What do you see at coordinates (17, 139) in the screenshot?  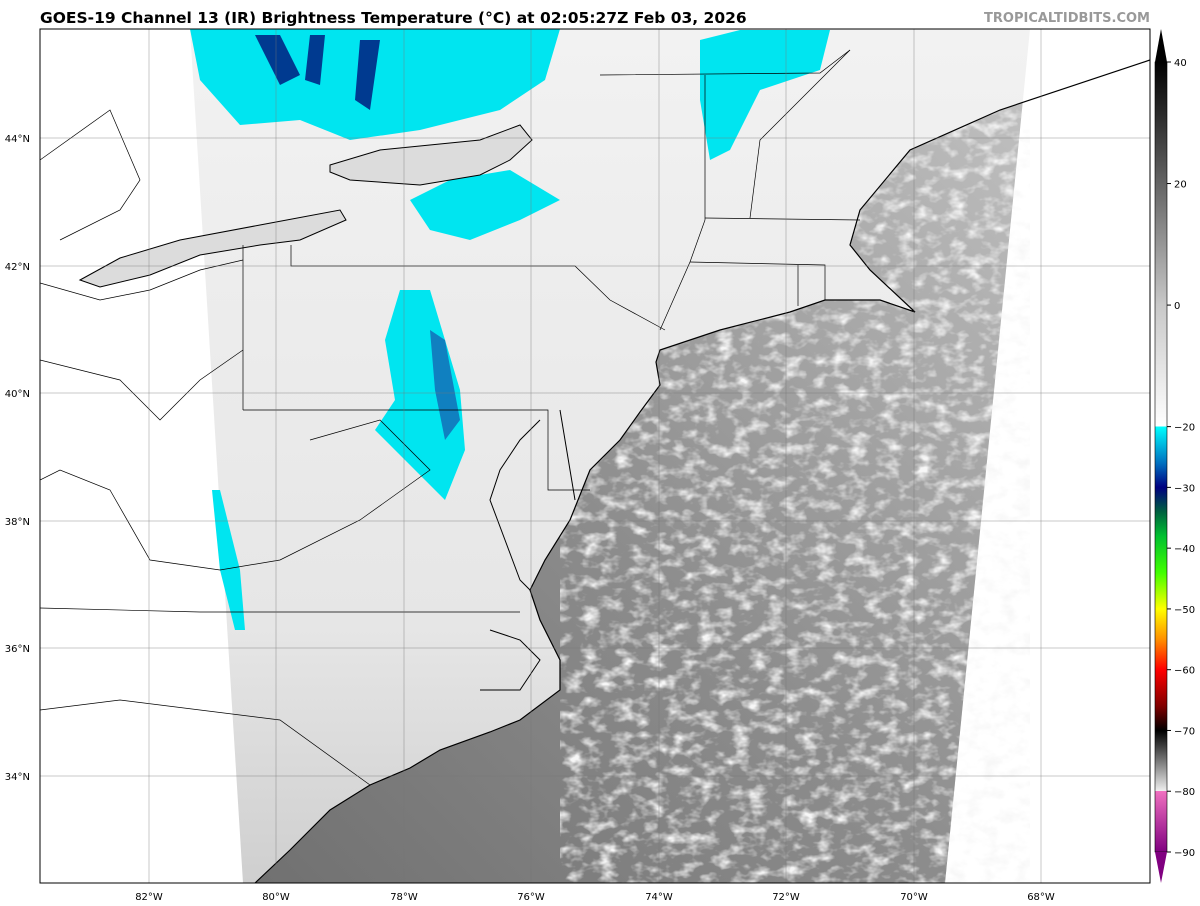 I see `lat-label: 44°N` at bounding box center [17, 139].